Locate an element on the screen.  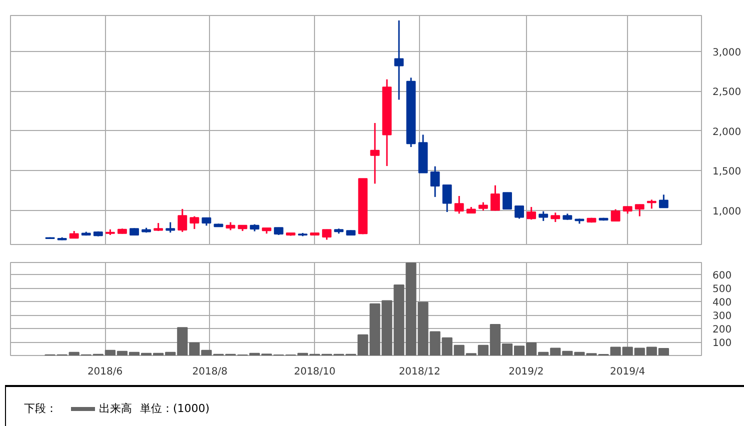
x-tick-label: 2019/2 is located at coordinates (526, 372).